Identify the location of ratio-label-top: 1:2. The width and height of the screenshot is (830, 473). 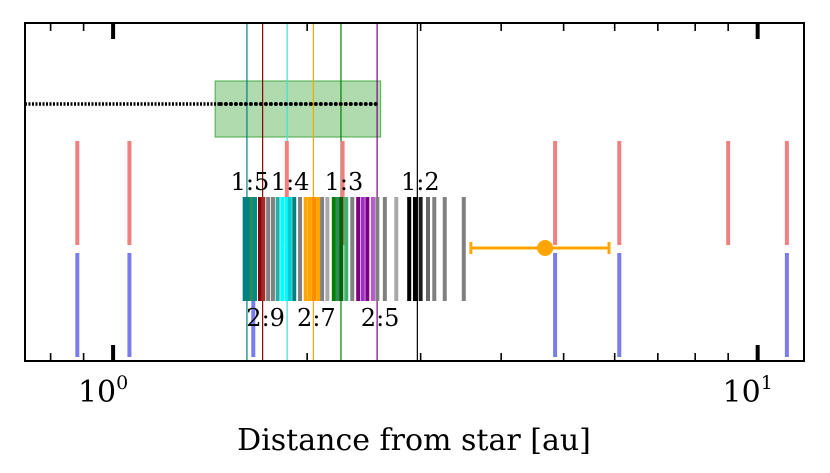
(420, 182).